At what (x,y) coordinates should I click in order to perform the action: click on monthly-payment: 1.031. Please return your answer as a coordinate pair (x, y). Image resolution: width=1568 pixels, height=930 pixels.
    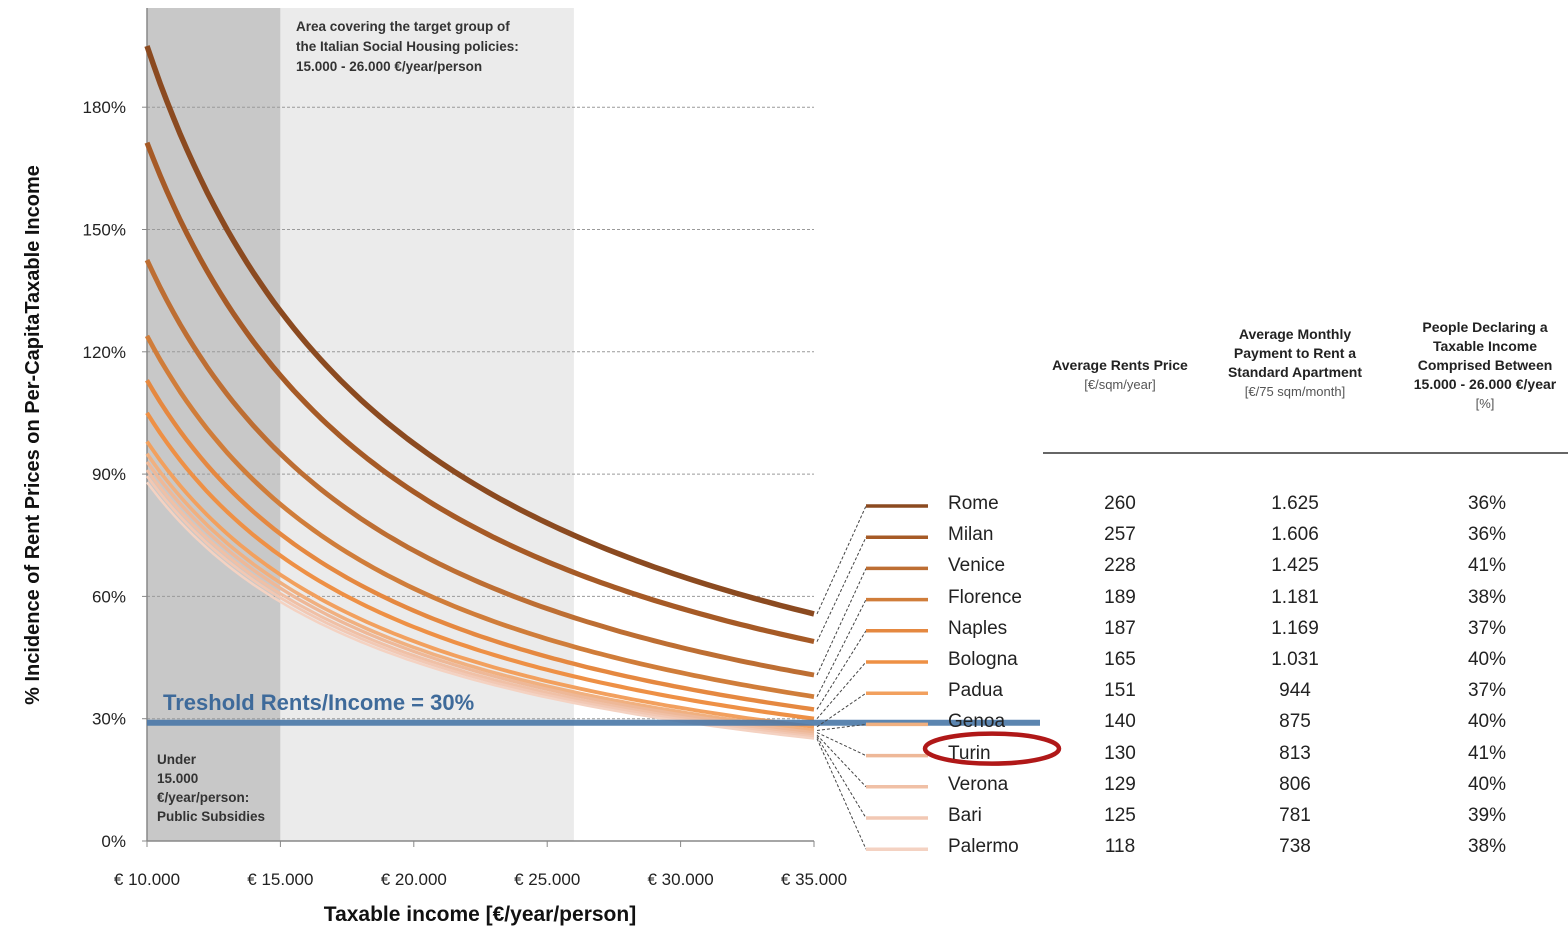
    Looking at the image, I should click on (1295, 659).